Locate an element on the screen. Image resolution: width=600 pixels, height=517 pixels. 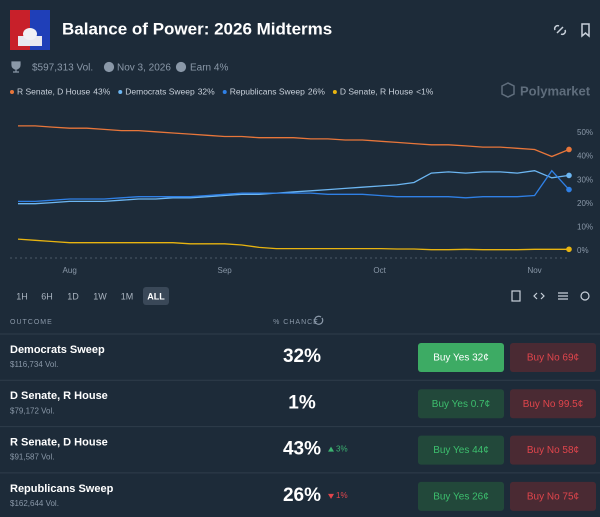
chance: 32% is located at coordinates (302, 356).